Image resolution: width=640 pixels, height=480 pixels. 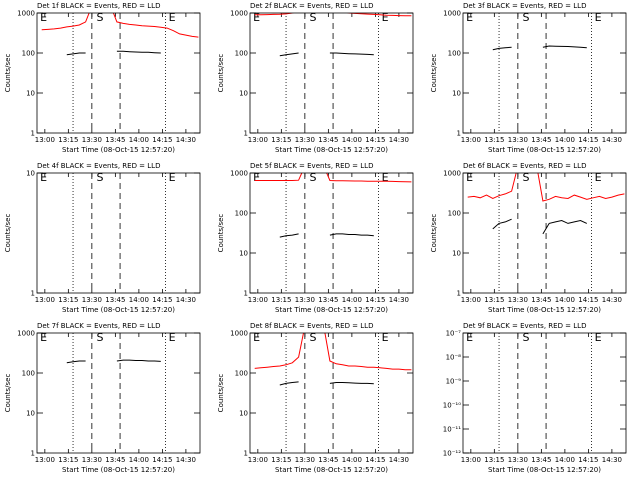 What do you see at coordinates (98, 326) in the screenshot?
I see `chart-title: Det 7f BLACK = Events, RED = LLD` at bounding box center [98, 326].